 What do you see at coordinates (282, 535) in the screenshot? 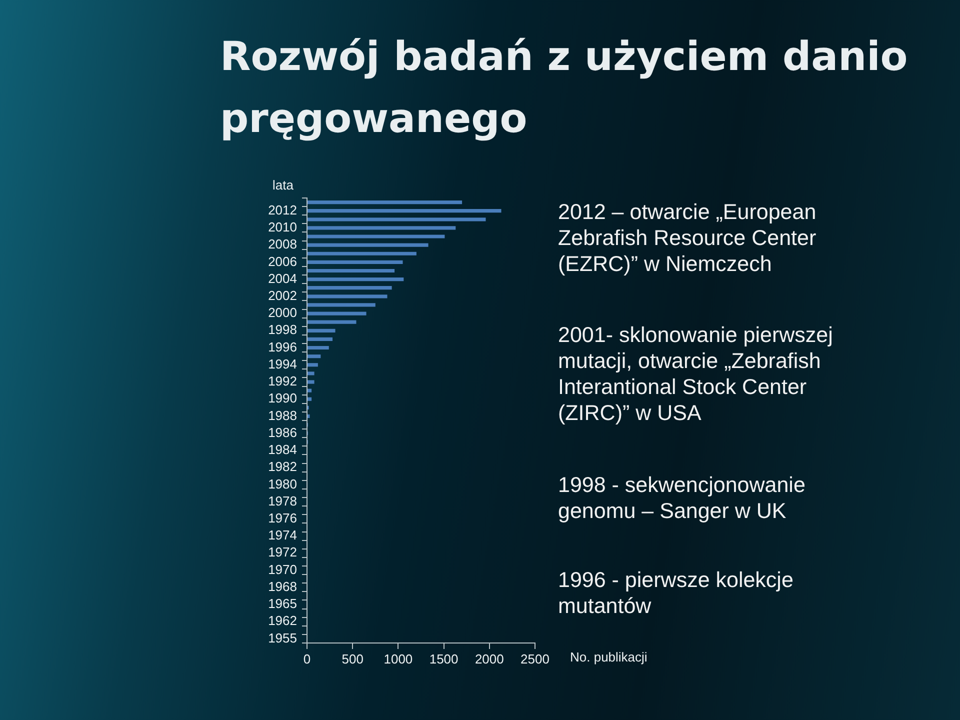
I see `y-tick-label: 1974` at bounding box center [282, 535].